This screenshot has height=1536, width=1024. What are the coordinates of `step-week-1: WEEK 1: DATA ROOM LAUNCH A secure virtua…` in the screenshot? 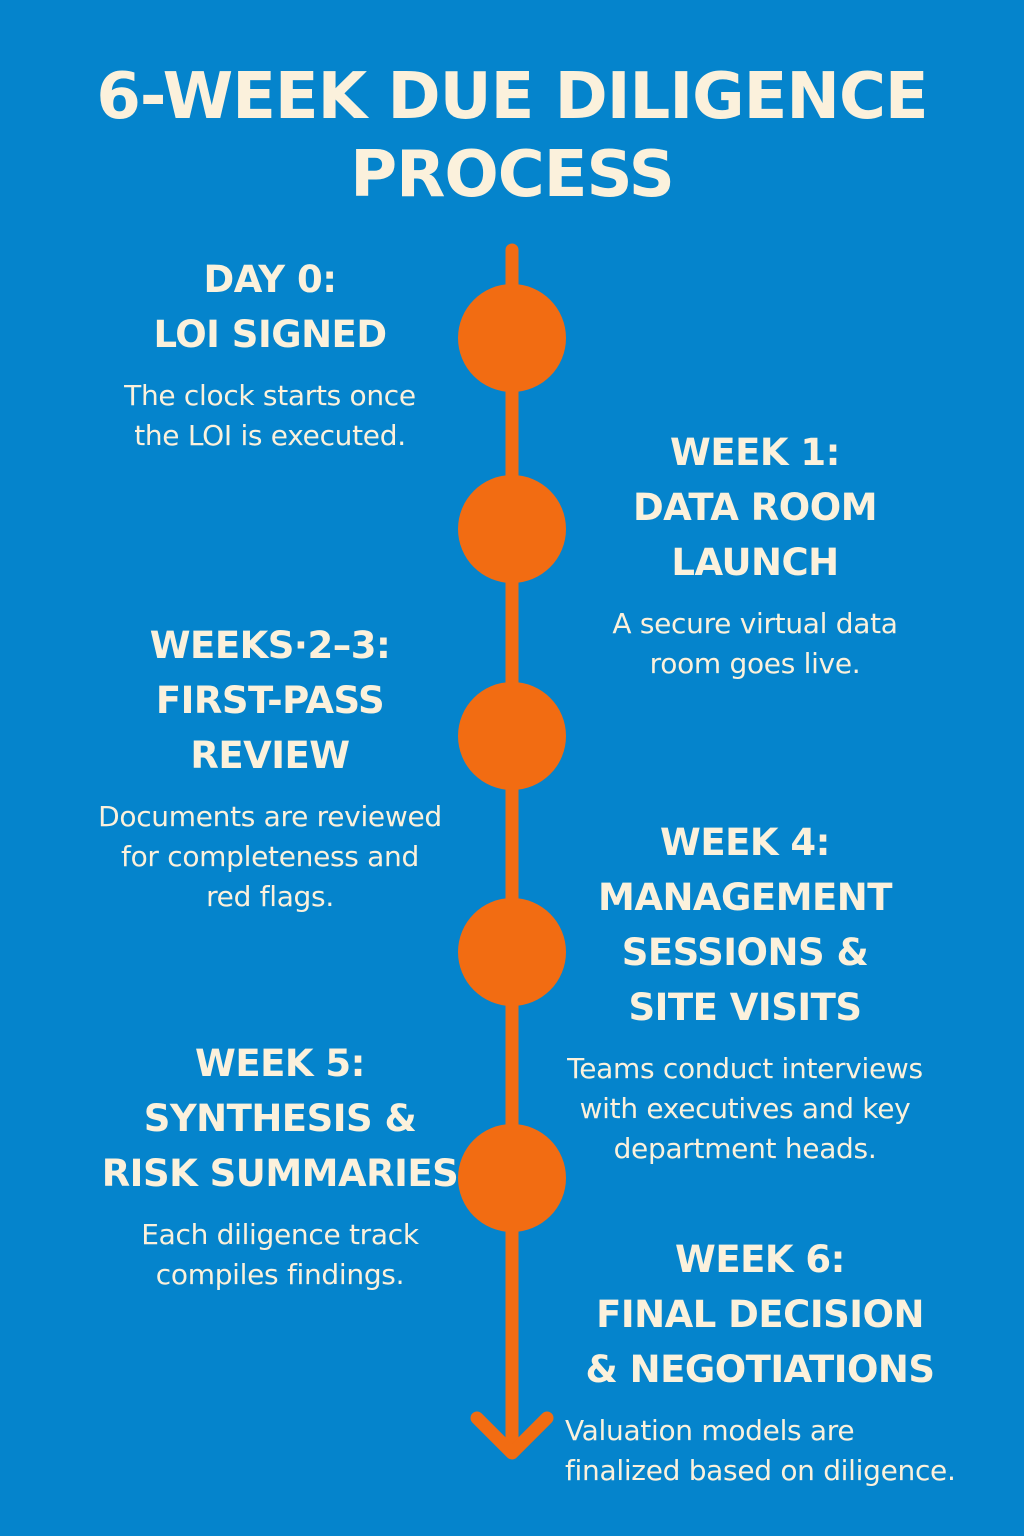 It's located at (755, 554).